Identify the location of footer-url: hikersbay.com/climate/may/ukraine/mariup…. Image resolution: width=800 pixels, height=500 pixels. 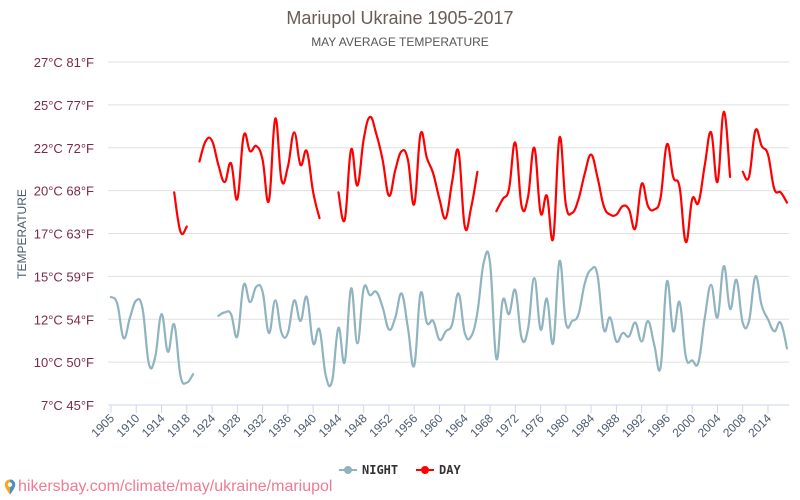
(175, 486).